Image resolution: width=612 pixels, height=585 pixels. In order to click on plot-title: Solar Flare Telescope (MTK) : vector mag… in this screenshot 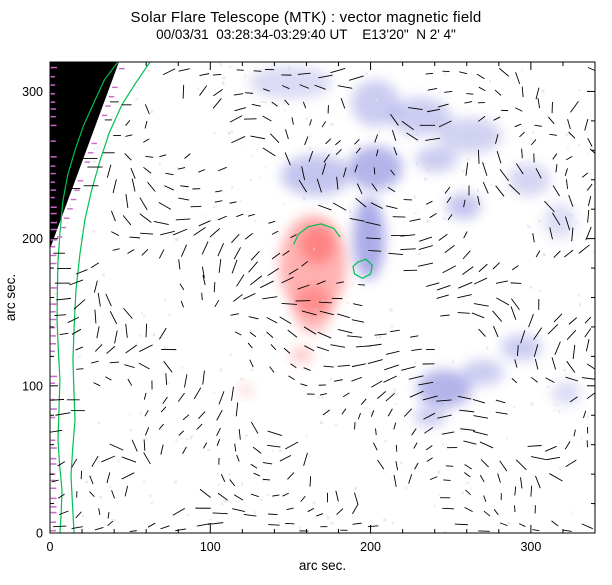, I will do `click(306, 17)`.